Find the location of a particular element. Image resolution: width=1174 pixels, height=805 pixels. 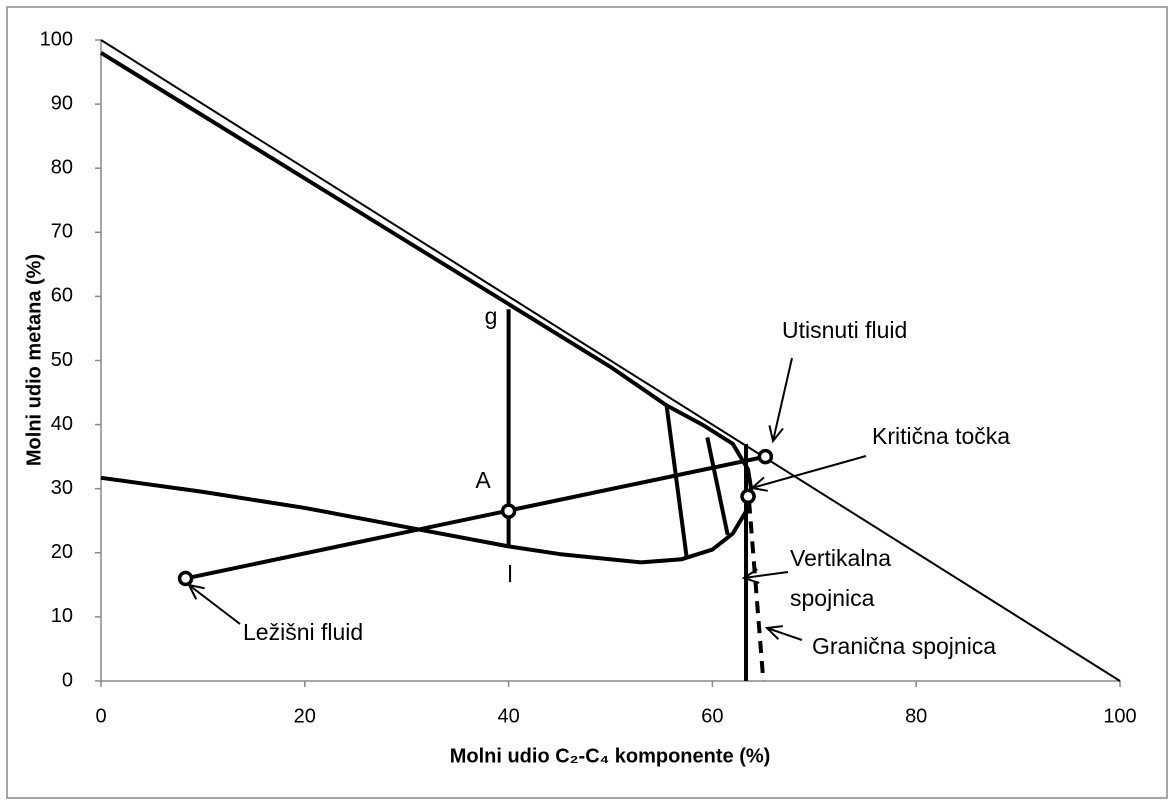

y-tick-label: 60 is located at coordinates (62, 296).